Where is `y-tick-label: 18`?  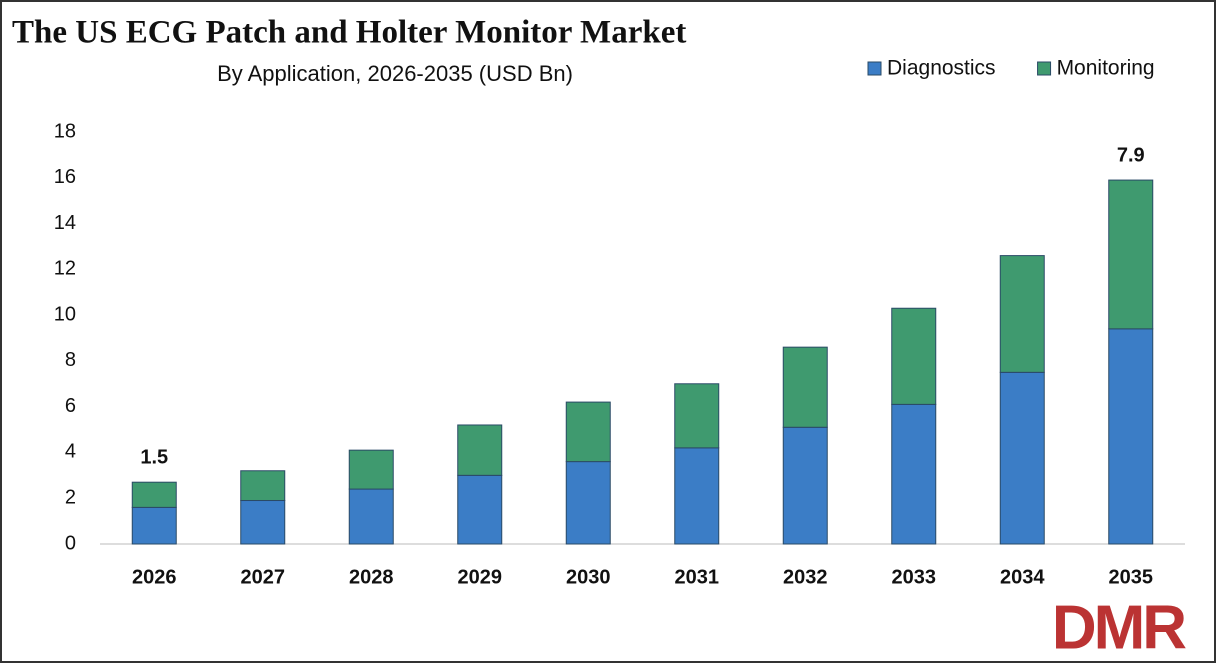 y-tick-label: 18 is located at coordinates (65, 131).